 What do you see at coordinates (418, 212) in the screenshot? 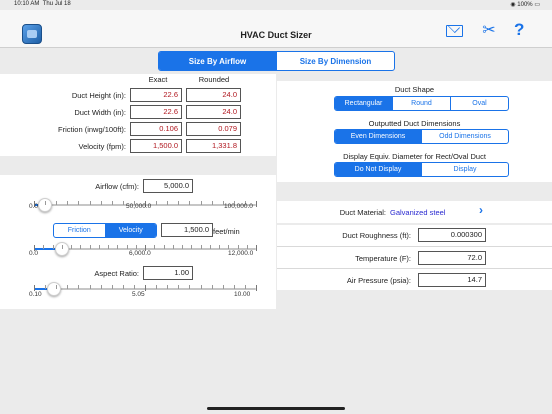
I see `material-value: Galvanized steel` at bounding box center [418, 212].